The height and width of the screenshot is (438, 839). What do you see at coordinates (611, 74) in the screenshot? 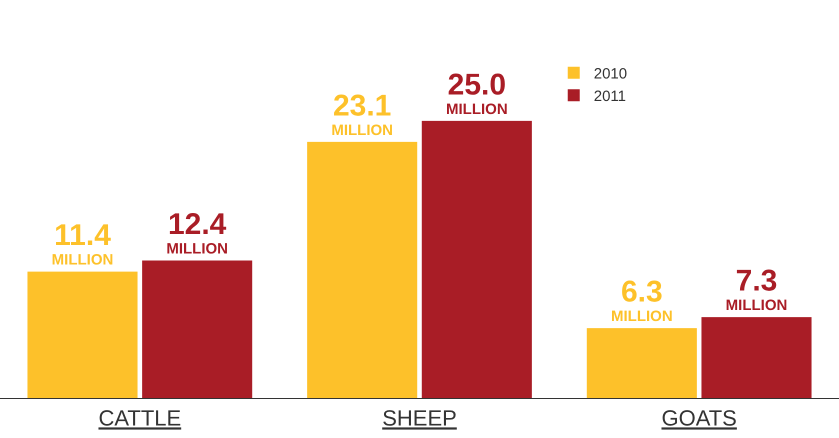
I see `legend-label: 2010` at bounding box center [611, 74].